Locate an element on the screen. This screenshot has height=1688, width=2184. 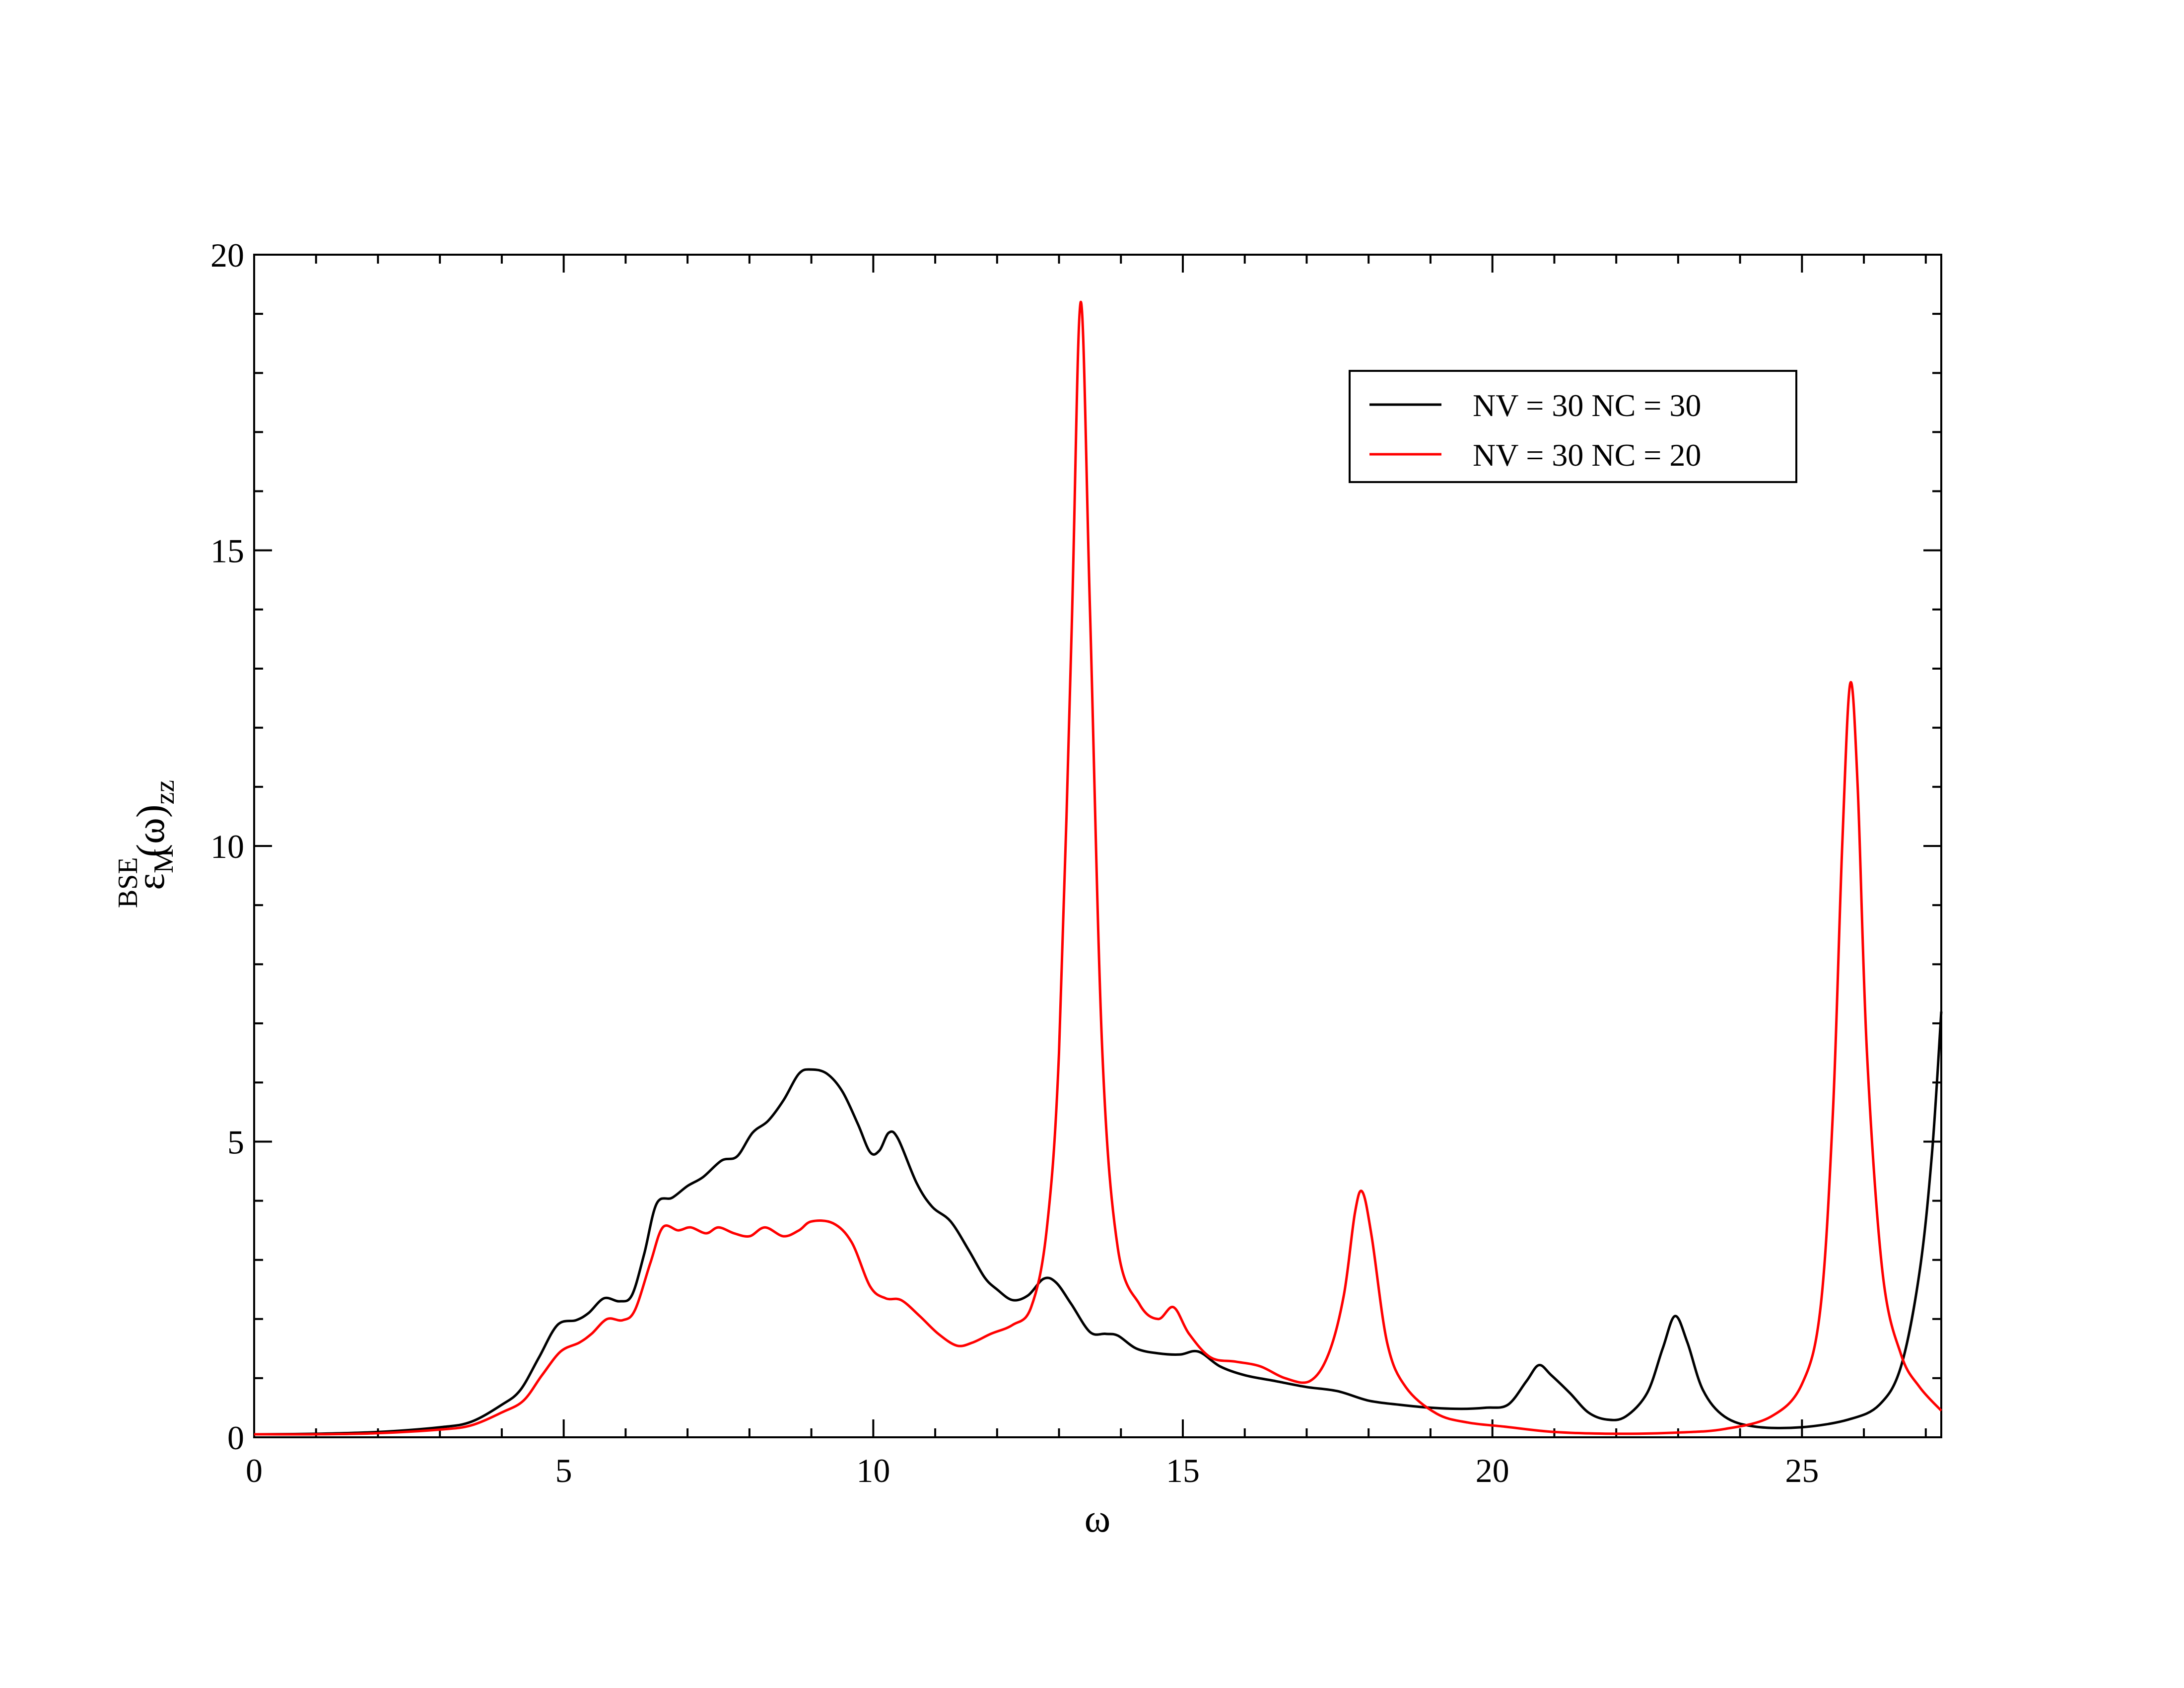
y-tick-label: 10 is located at coordinates (227, 846).